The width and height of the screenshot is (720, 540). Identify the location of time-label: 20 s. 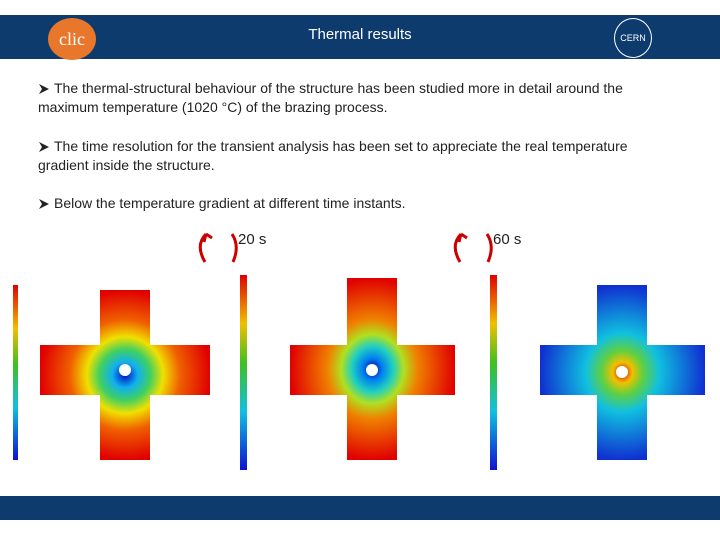
(252, 239).